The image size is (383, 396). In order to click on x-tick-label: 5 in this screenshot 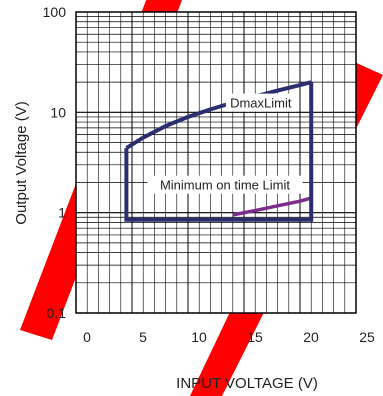, I will do `click(143, 337)`.